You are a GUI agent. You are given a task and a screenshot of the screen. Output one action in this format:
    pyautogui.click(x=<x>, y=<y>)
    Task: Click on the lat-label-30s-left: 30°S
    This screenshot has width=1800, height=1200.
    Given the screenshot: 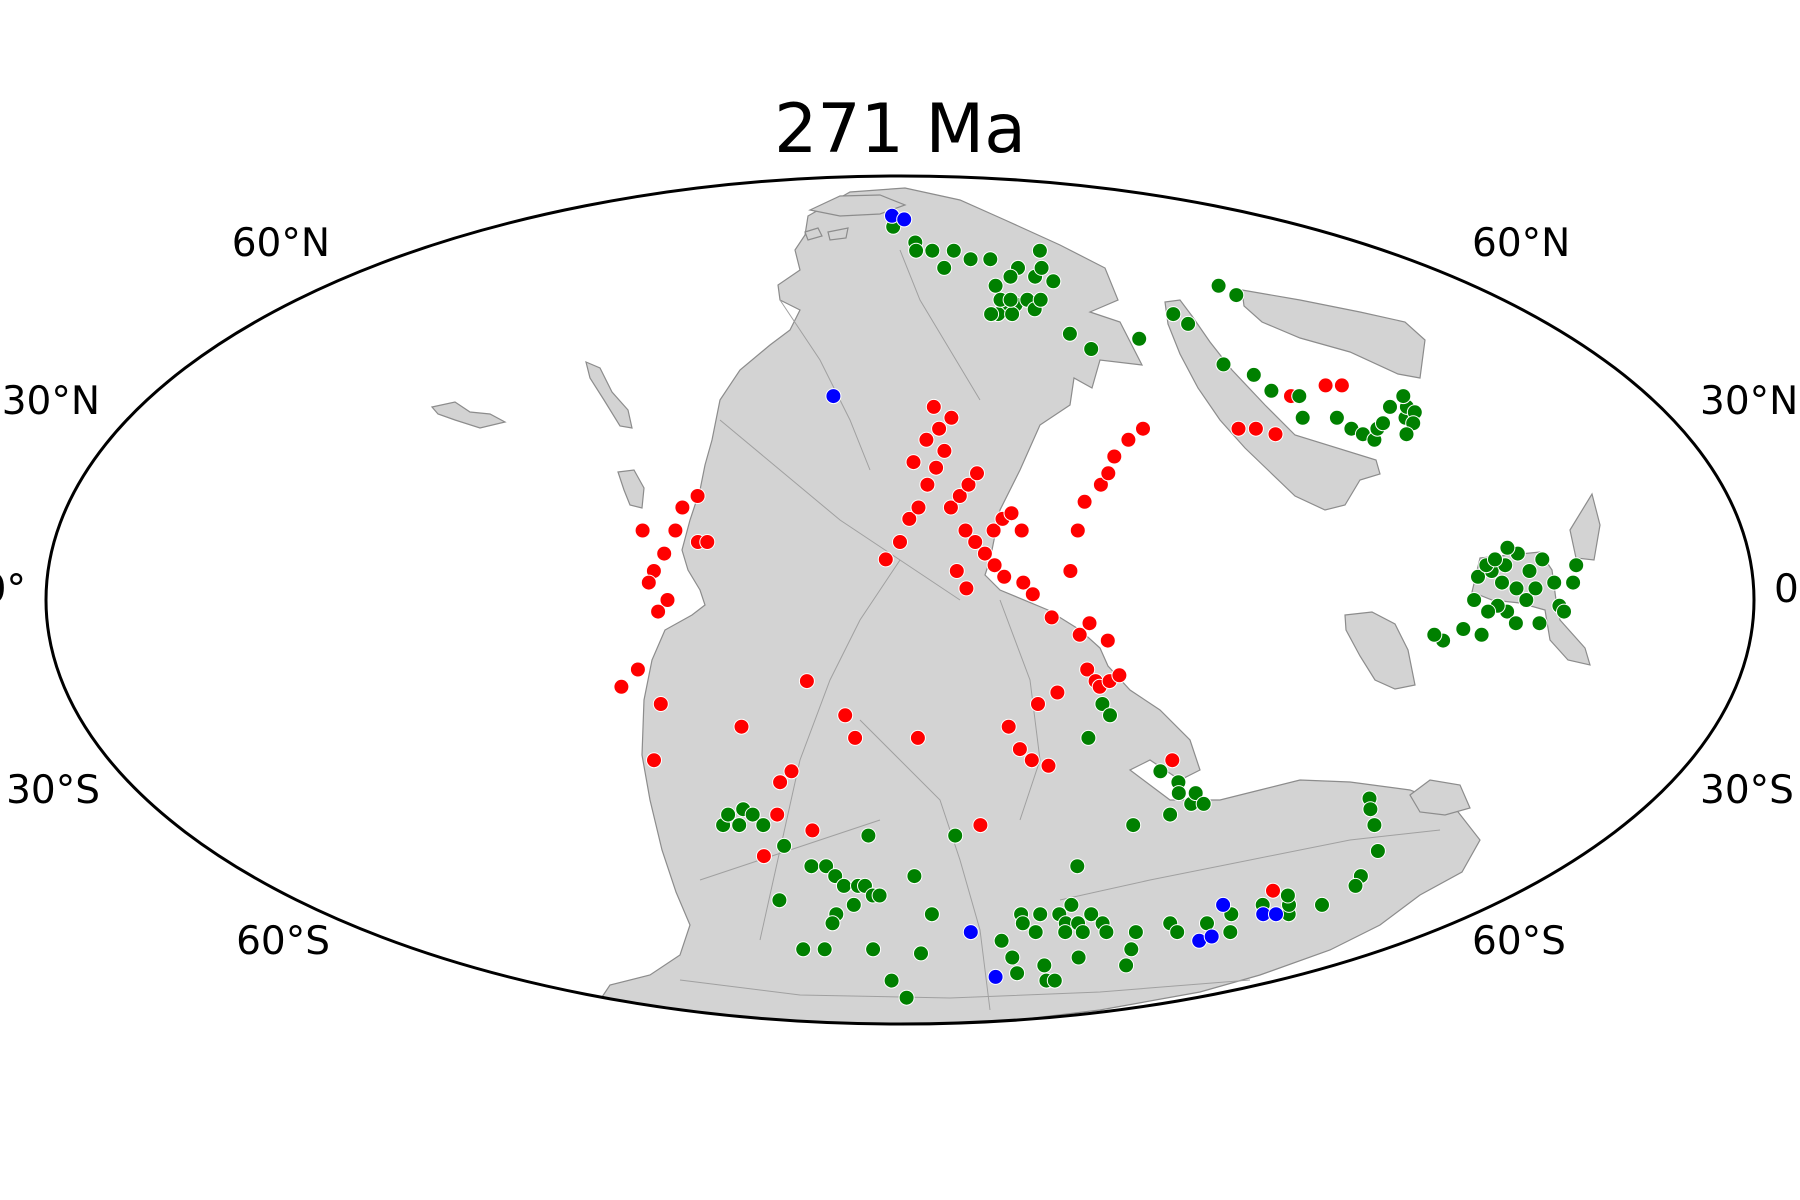 What is the action you would take?
    pyautogui.click(x=53, y=790)
    